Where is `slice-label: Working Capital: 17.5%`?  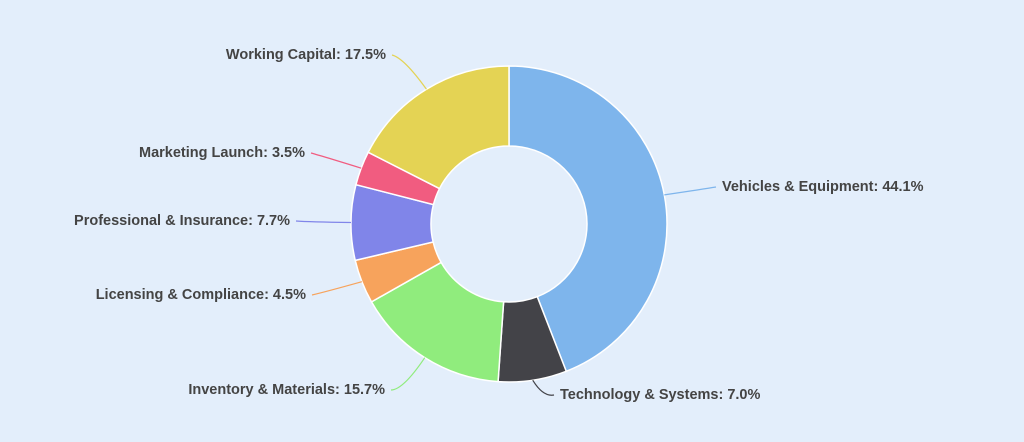 slice-label: Working Capital: 17.5% is located at coordinates (306, 55).